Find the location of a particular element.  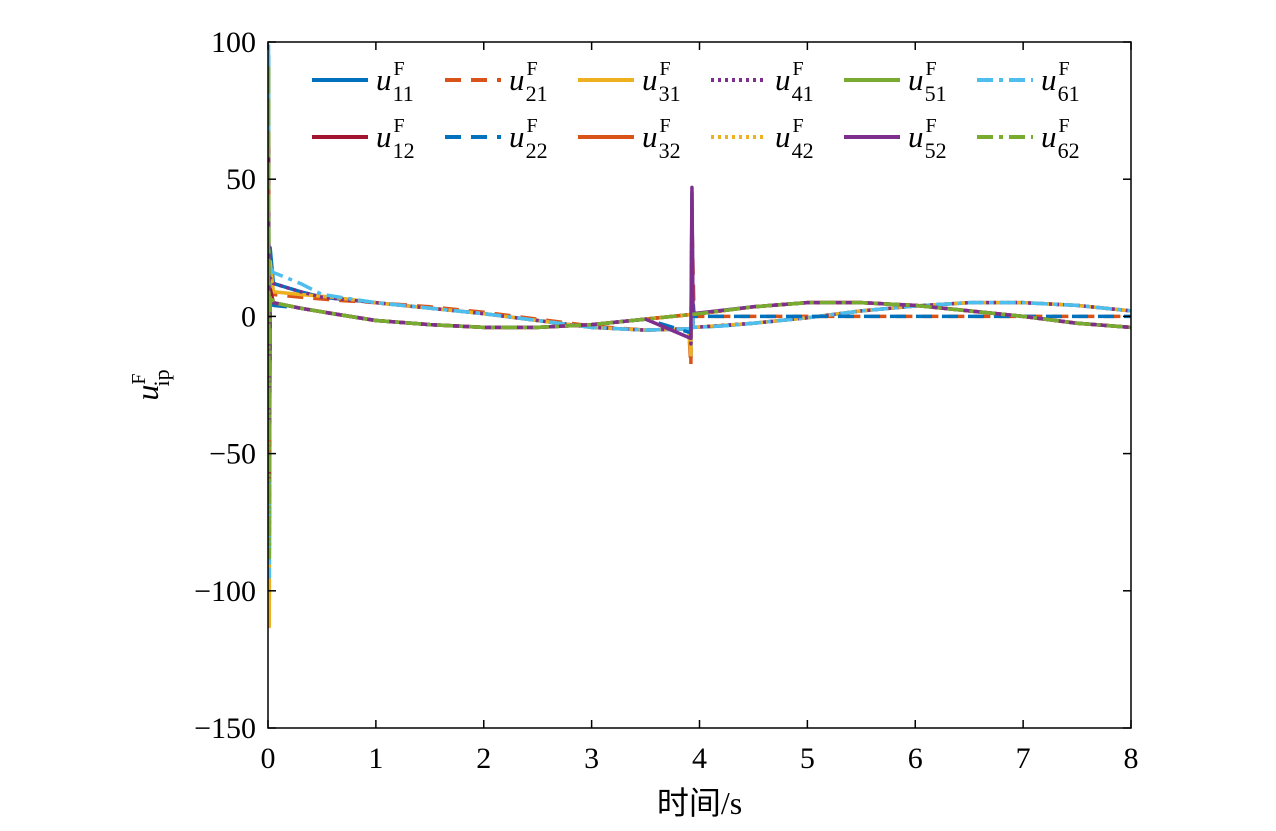

x-tick-label: 4 is located at coordinates (699, 758).